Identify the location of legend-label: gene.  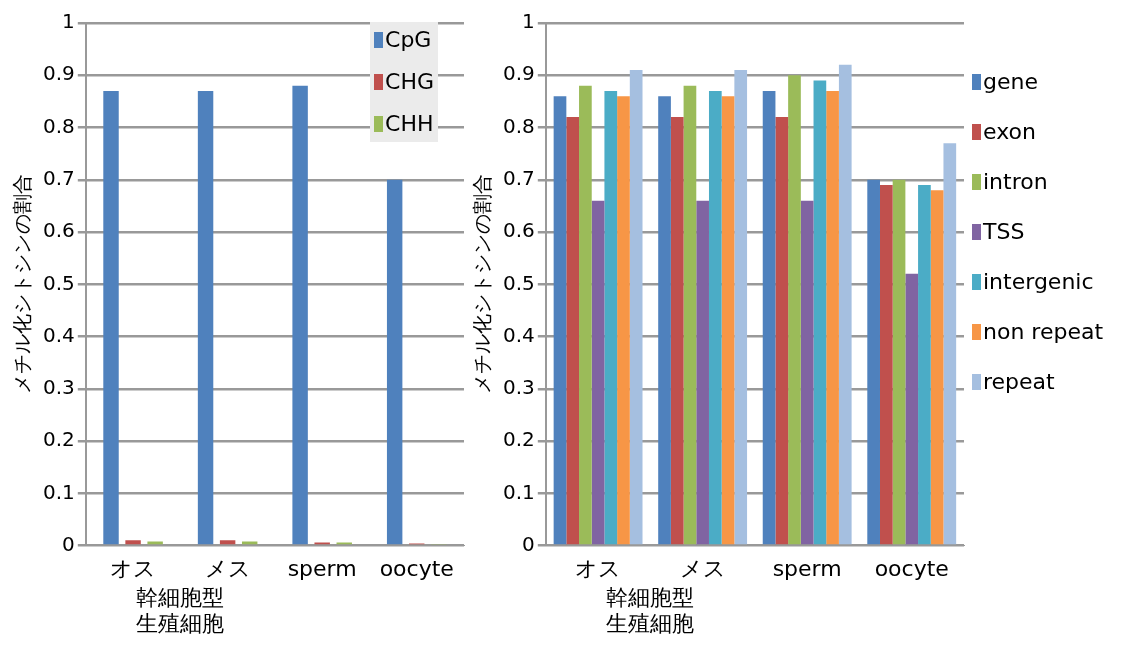
(1010, 82).